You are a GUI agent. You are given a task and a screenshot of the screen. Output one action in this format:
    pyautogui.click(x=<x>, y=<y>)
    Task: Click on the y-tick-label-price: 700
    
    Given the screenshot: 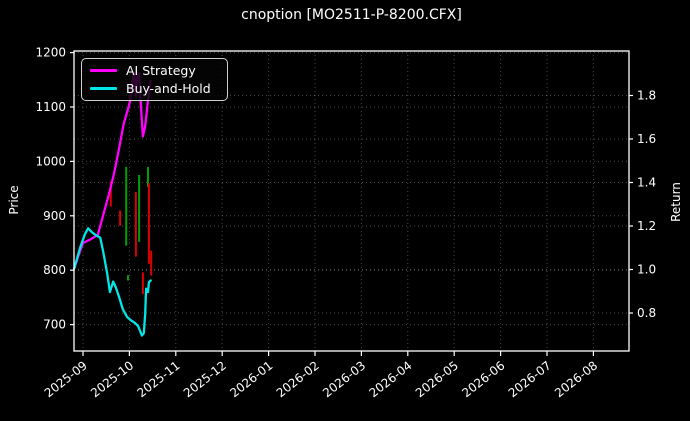 What is the action you would take?
    pyautogui.click(x=54, y=325)
    